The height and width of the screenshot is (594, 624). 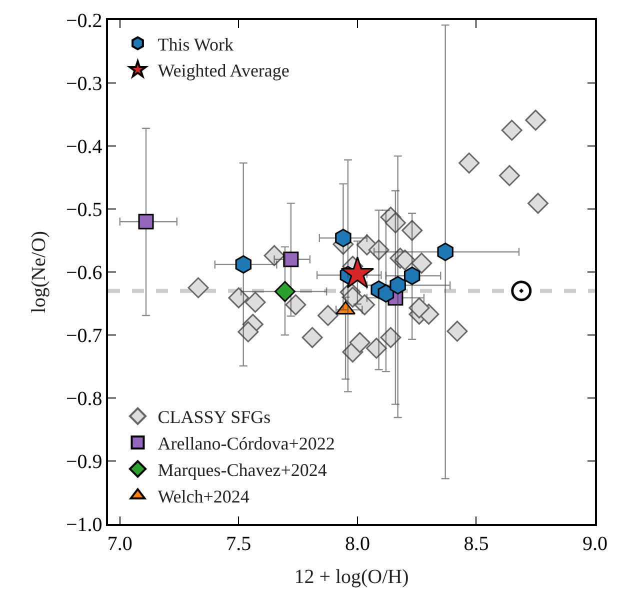 What do you see at coordinates (119, 543) in the screenshot?
I see `x-tick-label: 7.0` at bounding box center [119, 543].